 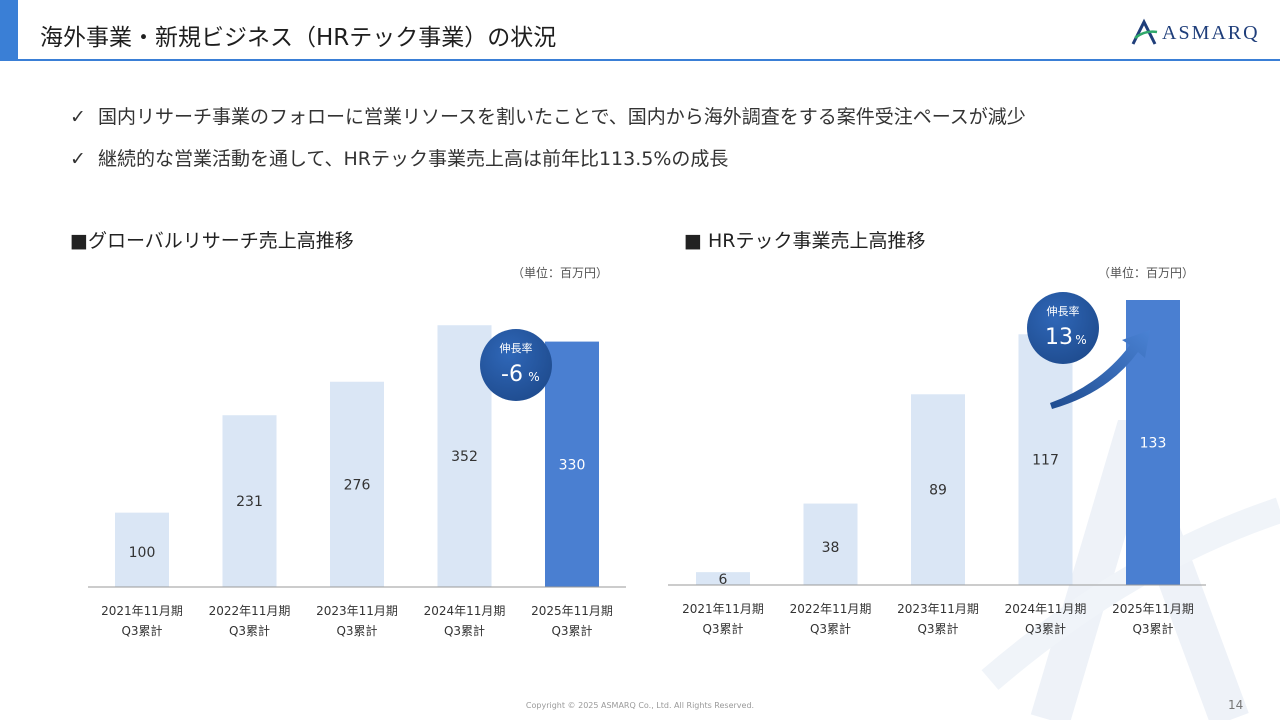 I want to click on bar-value-label: 330, so click(x=572, y=465).